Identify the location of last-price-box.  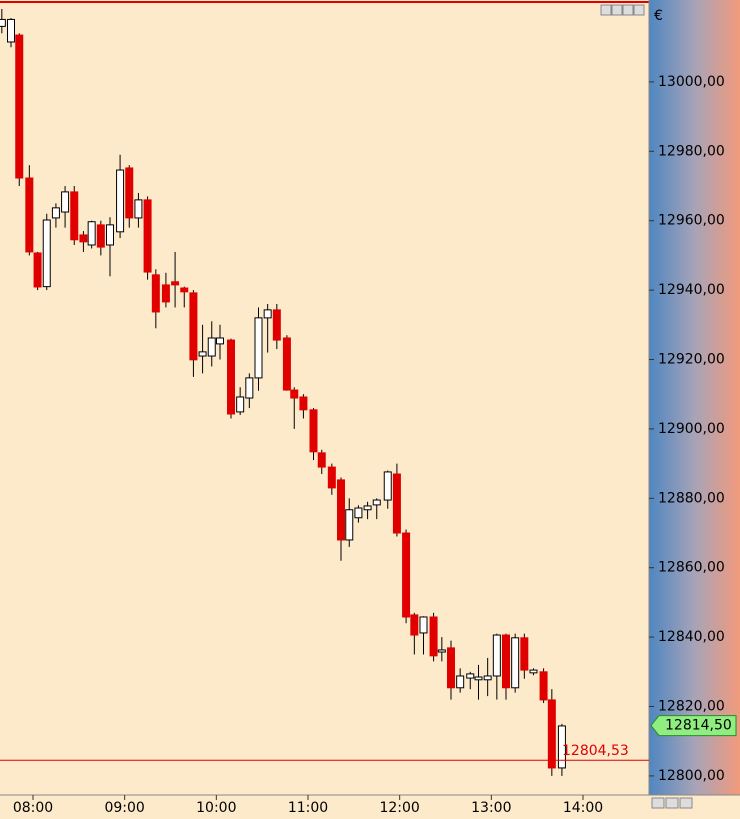
(693, 726).